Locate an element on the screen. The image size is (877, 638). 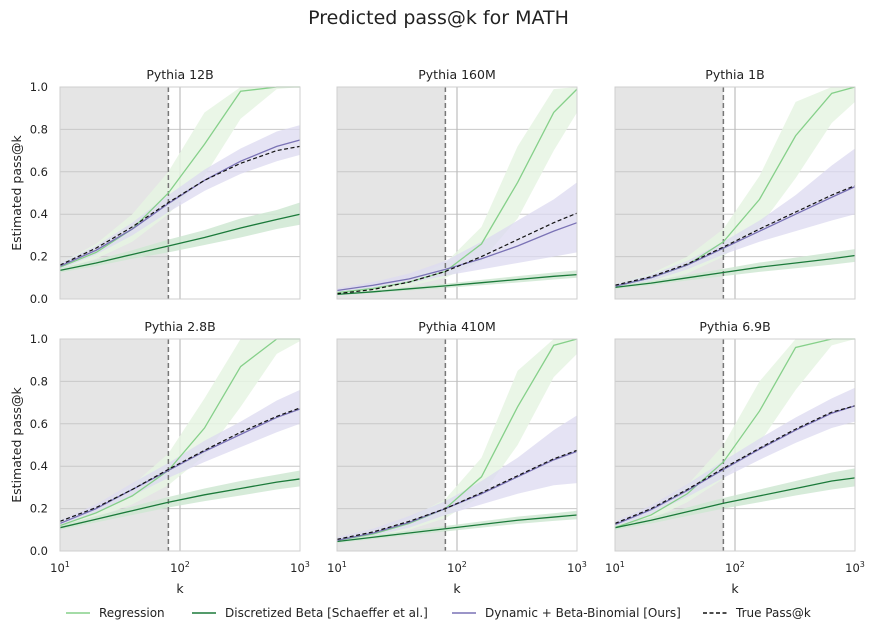
panel-title: Pythia 410M is located at coordinates (457, 326).